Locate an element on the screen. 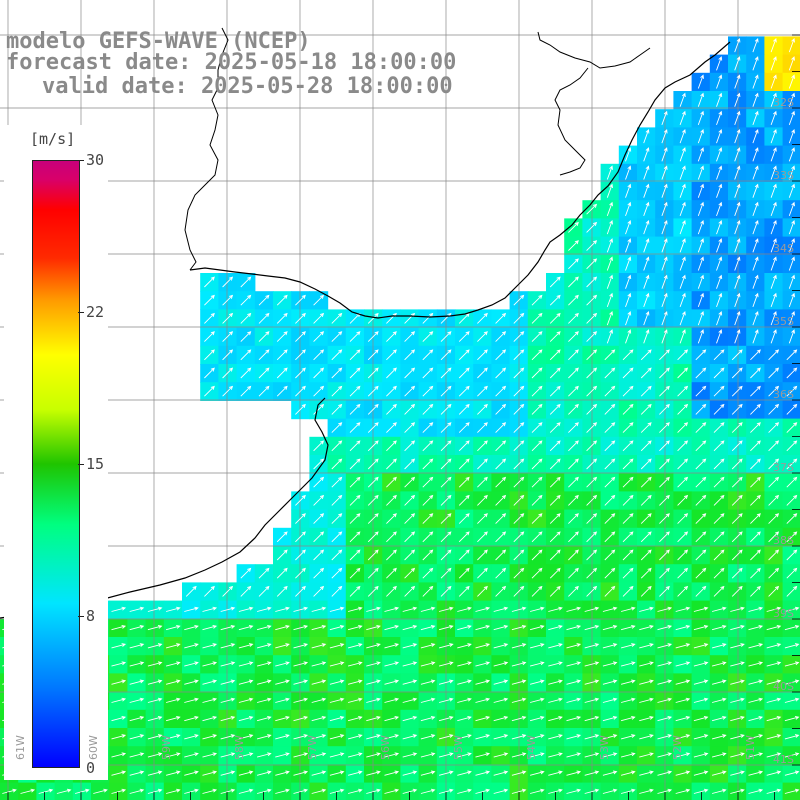 This screenshot has width=800, height=800. colorbar-tick-30: 30 is located at coordinates (95, 160).